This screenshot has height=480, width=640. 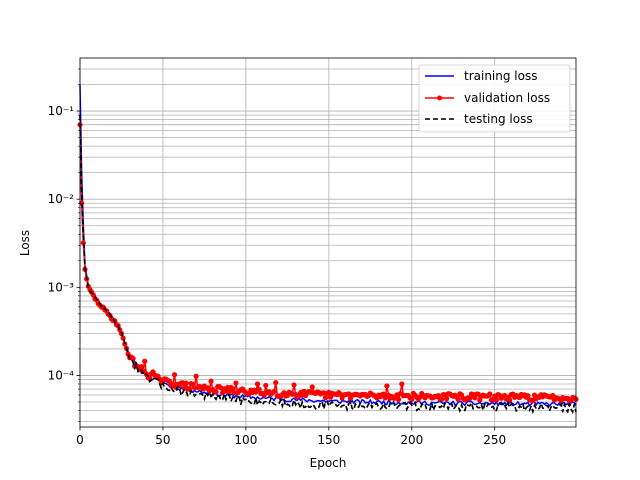 What do you see at coordinates (61, 111) in the screenshot?
I see `y-tick-label: 10⁻¹` at bounding box center [61, 111].